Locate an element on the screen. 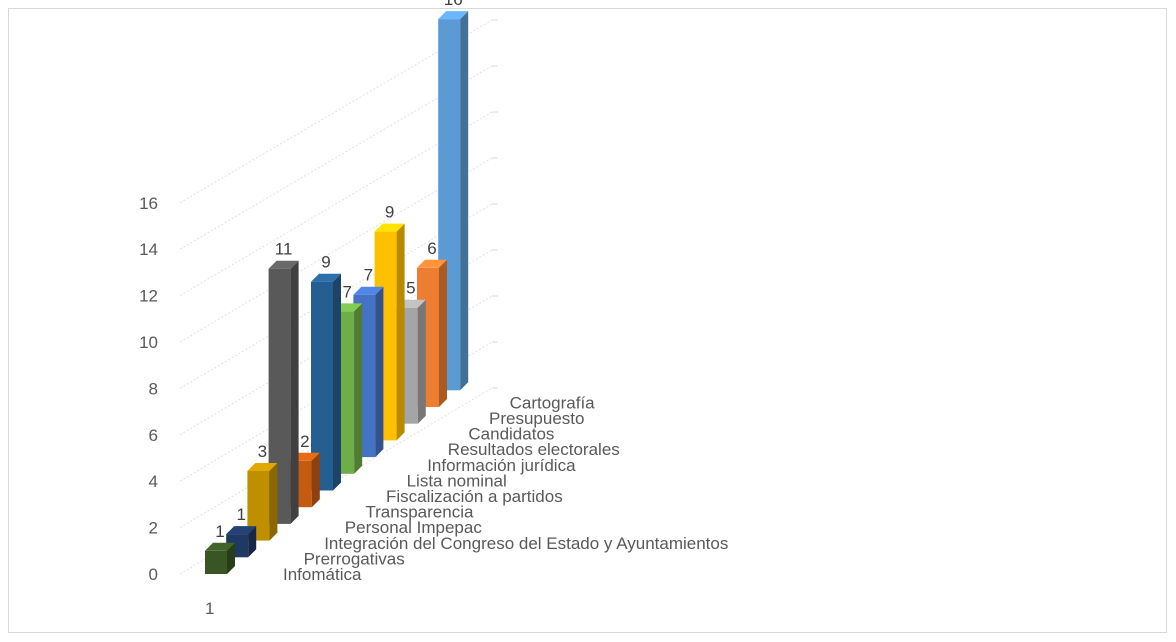 This screenshot has height=642, width=1176. y-tick-label: 2 is located at coordinates (153, 528).